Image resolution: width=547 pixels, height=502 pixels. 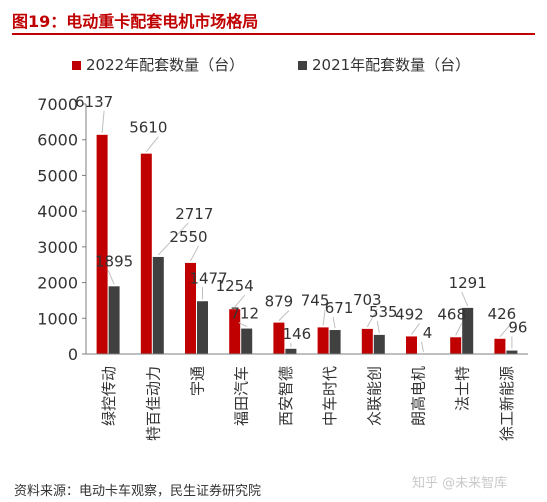 What do you see at coordinates (460, 483) in the screenshot?
I see `watermark: 知乎 @未来智库` at bounding box center [460, 483].